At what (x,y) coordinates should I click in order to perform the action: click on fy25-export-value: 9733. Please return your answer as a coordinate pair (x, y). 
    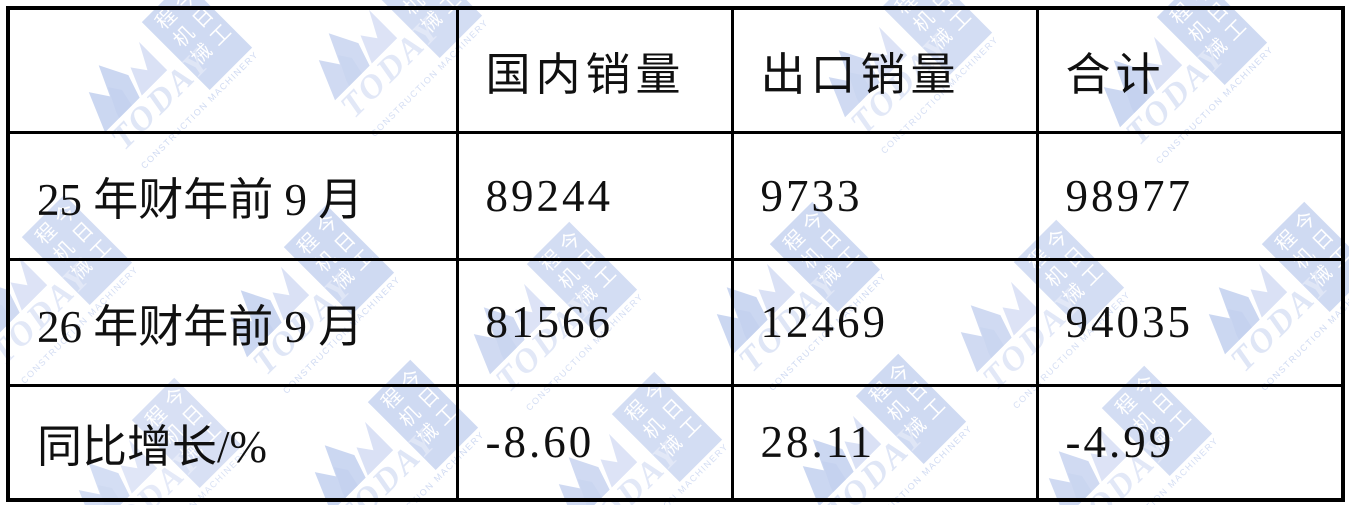
    Looking at the image, I should click on (884, 195).